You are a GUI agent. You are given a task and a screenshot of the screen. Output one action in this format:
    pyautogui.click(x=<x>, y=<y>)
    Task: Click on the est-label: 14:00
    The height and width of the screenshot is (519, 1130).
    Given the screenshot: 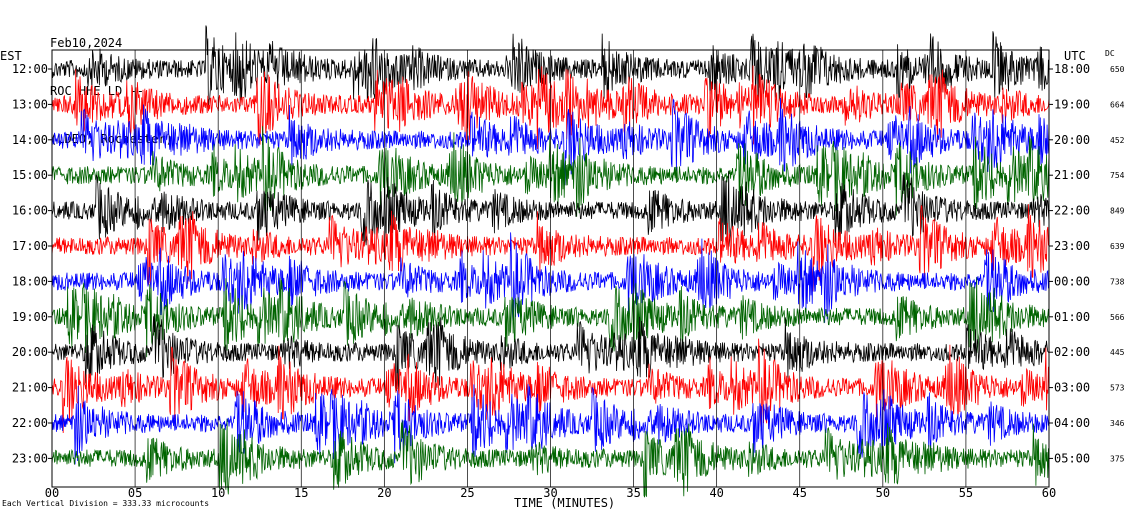 What is the action you would take?
    pyautogui.click(x=30, y=140)
    